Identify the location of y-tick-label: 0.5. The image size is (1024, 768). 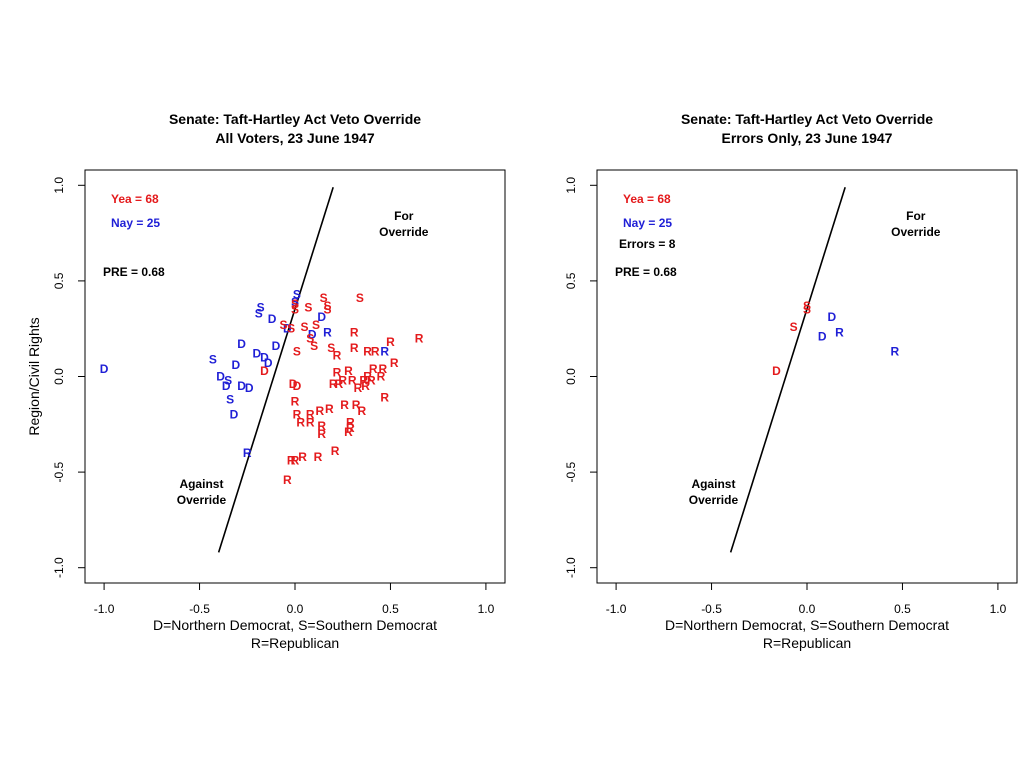
(571, 280).